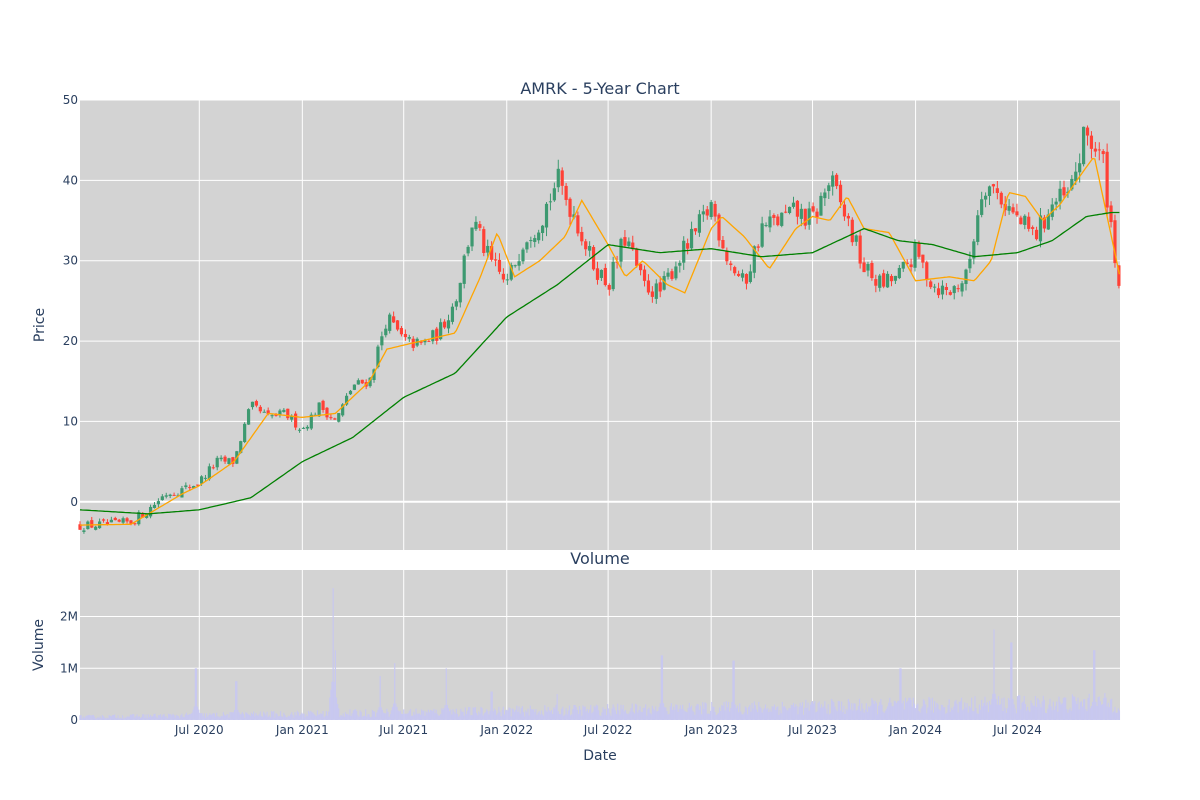 This screenshot has width=1200, height=800. Describe the element at coordinates (70, 261) in the screenshot. I see `price-y-tick-label: 30` at that location.